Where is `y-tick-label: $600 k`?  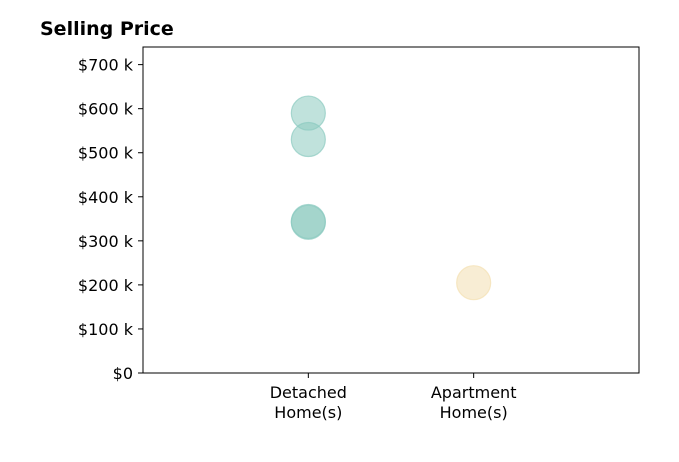
y-tick-label: $600 k is located at coordinates (106, 109).